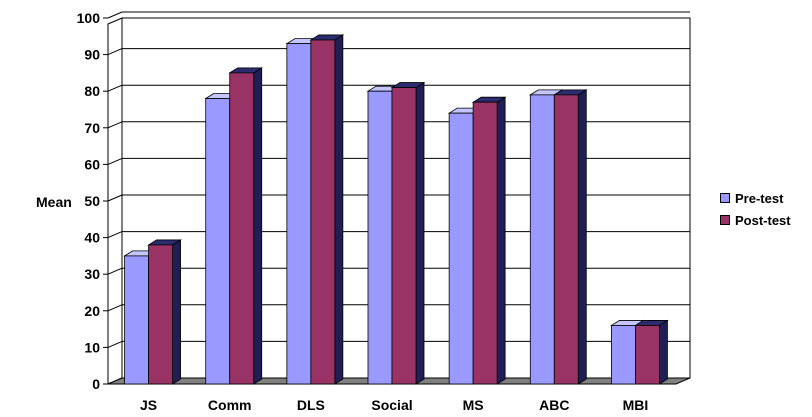 This screenshot has height=417, width=812. I want to click on legend-item-pre-test: Pre-test, so click(751, 198).